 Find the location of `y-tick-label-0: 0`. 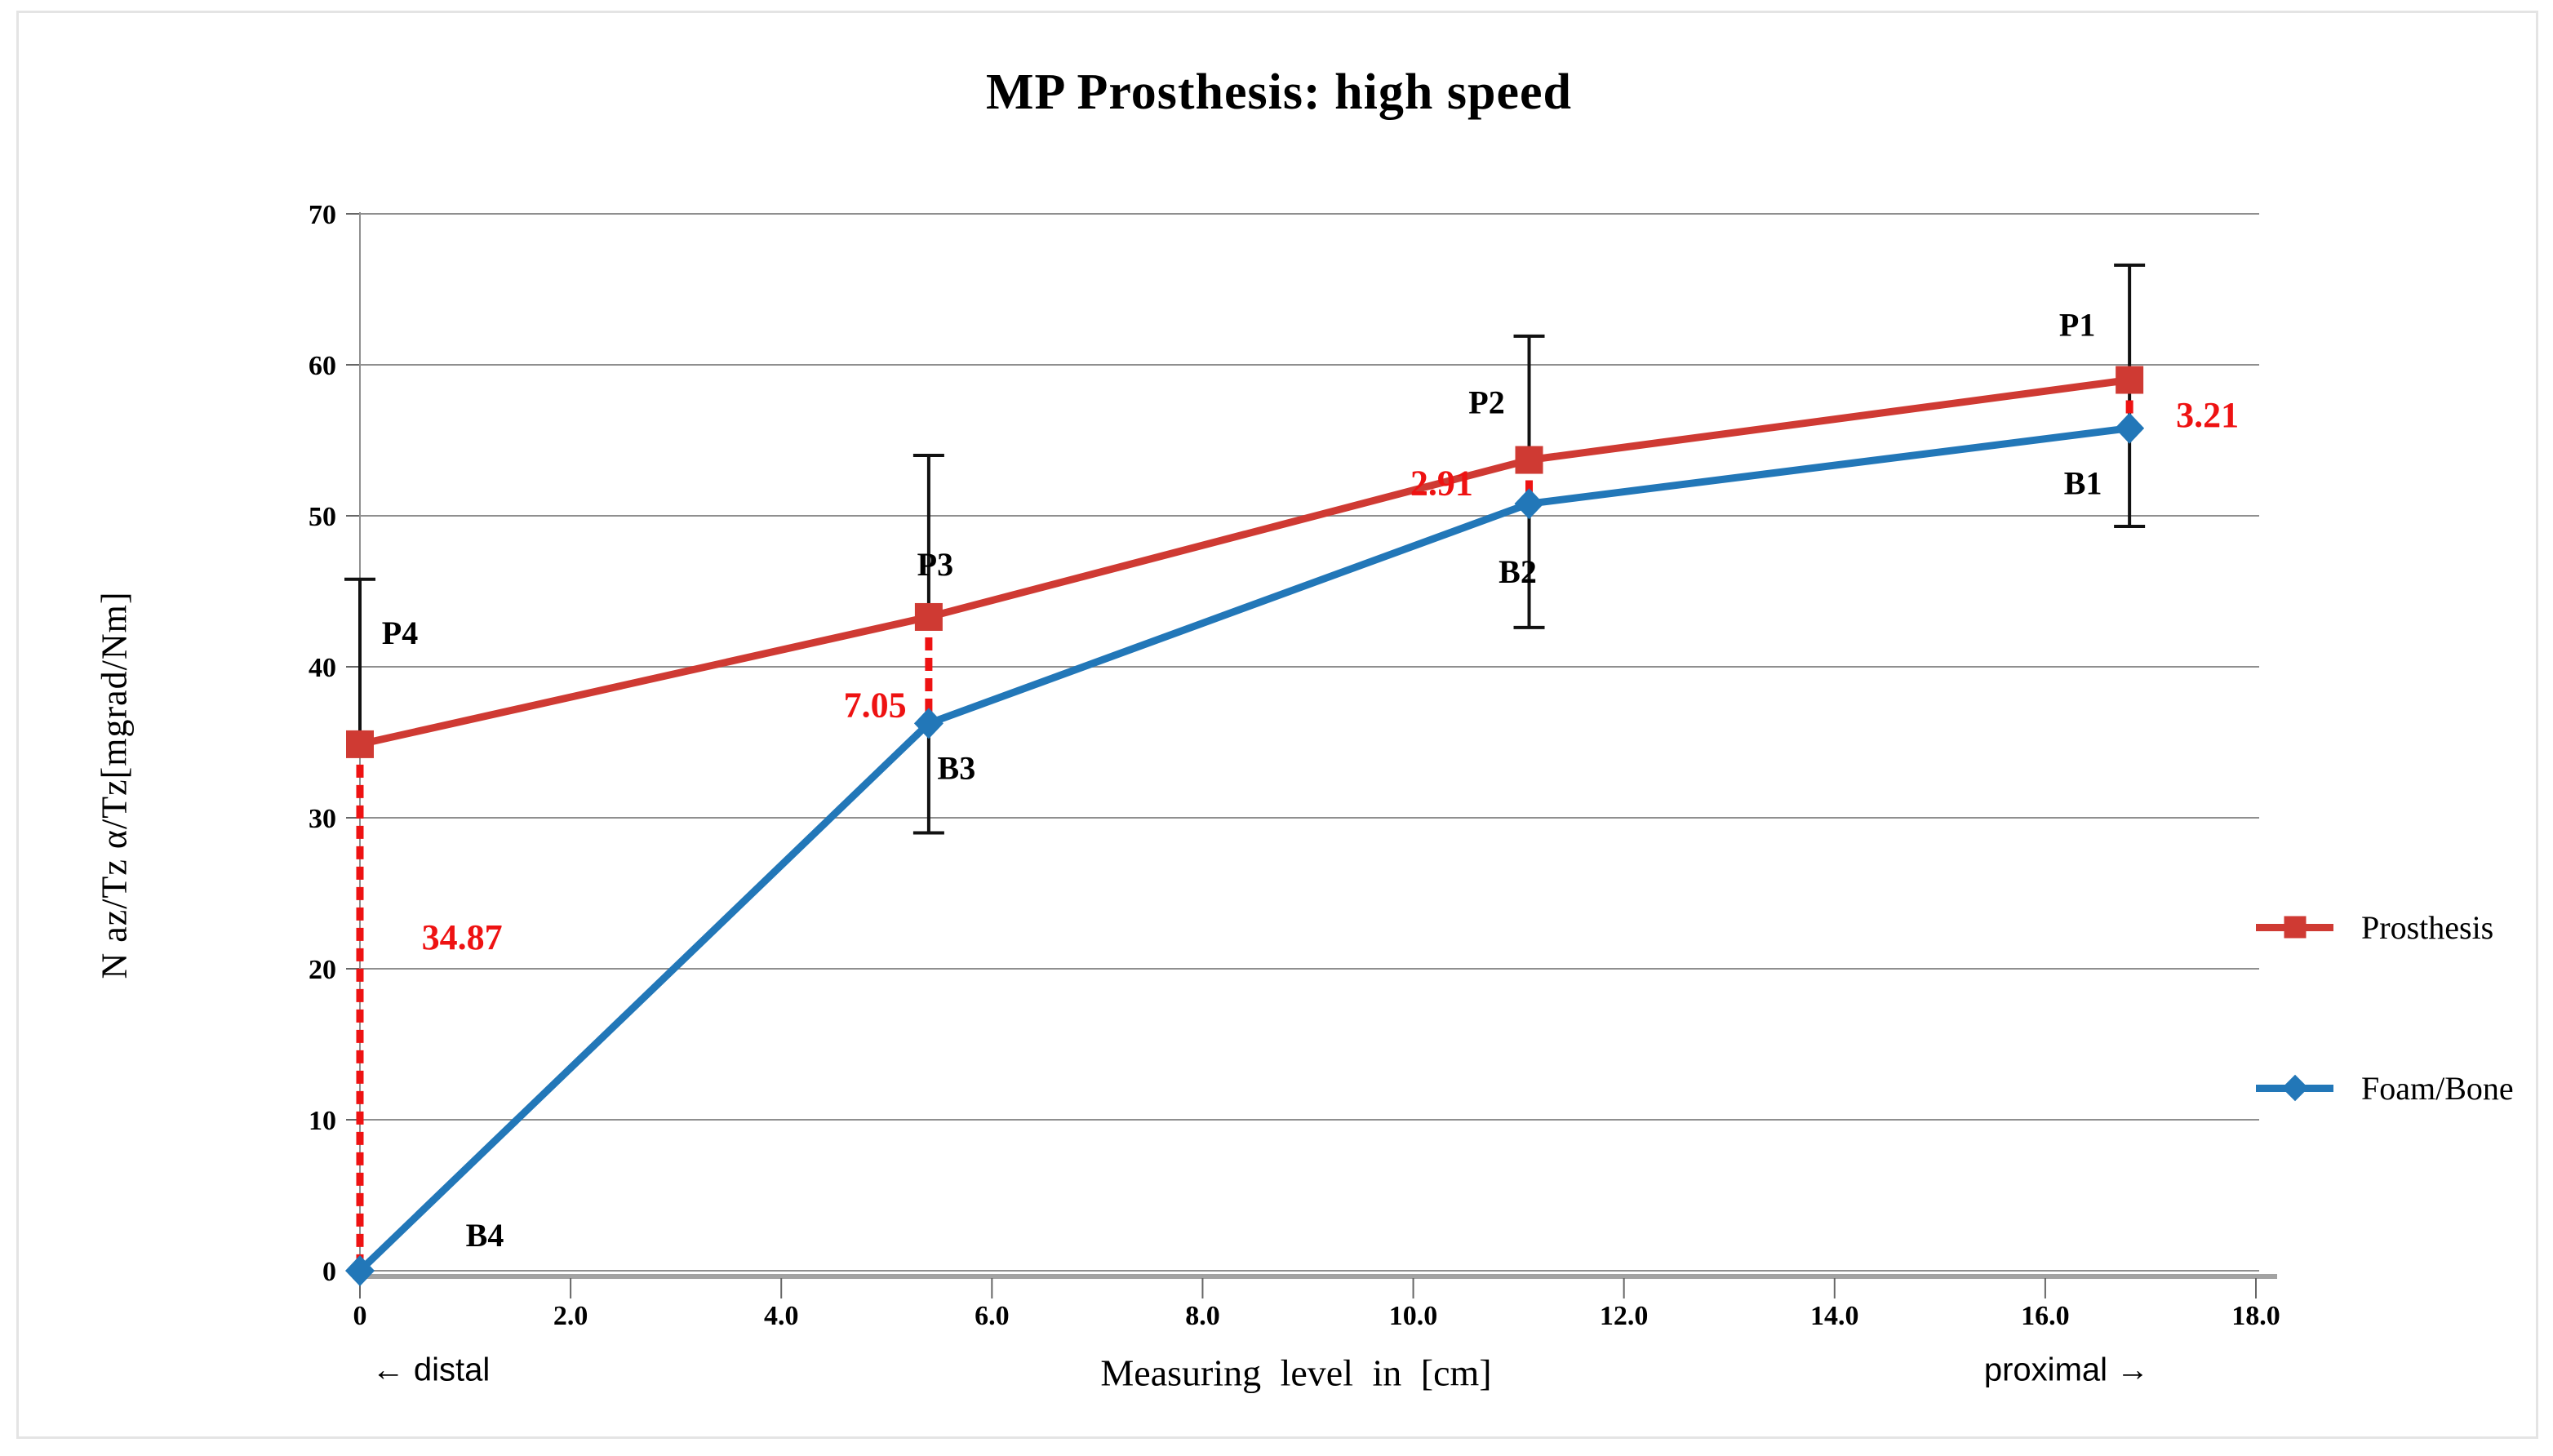

y-tick-label-0: 0 is located at coordinates (329, 1272).